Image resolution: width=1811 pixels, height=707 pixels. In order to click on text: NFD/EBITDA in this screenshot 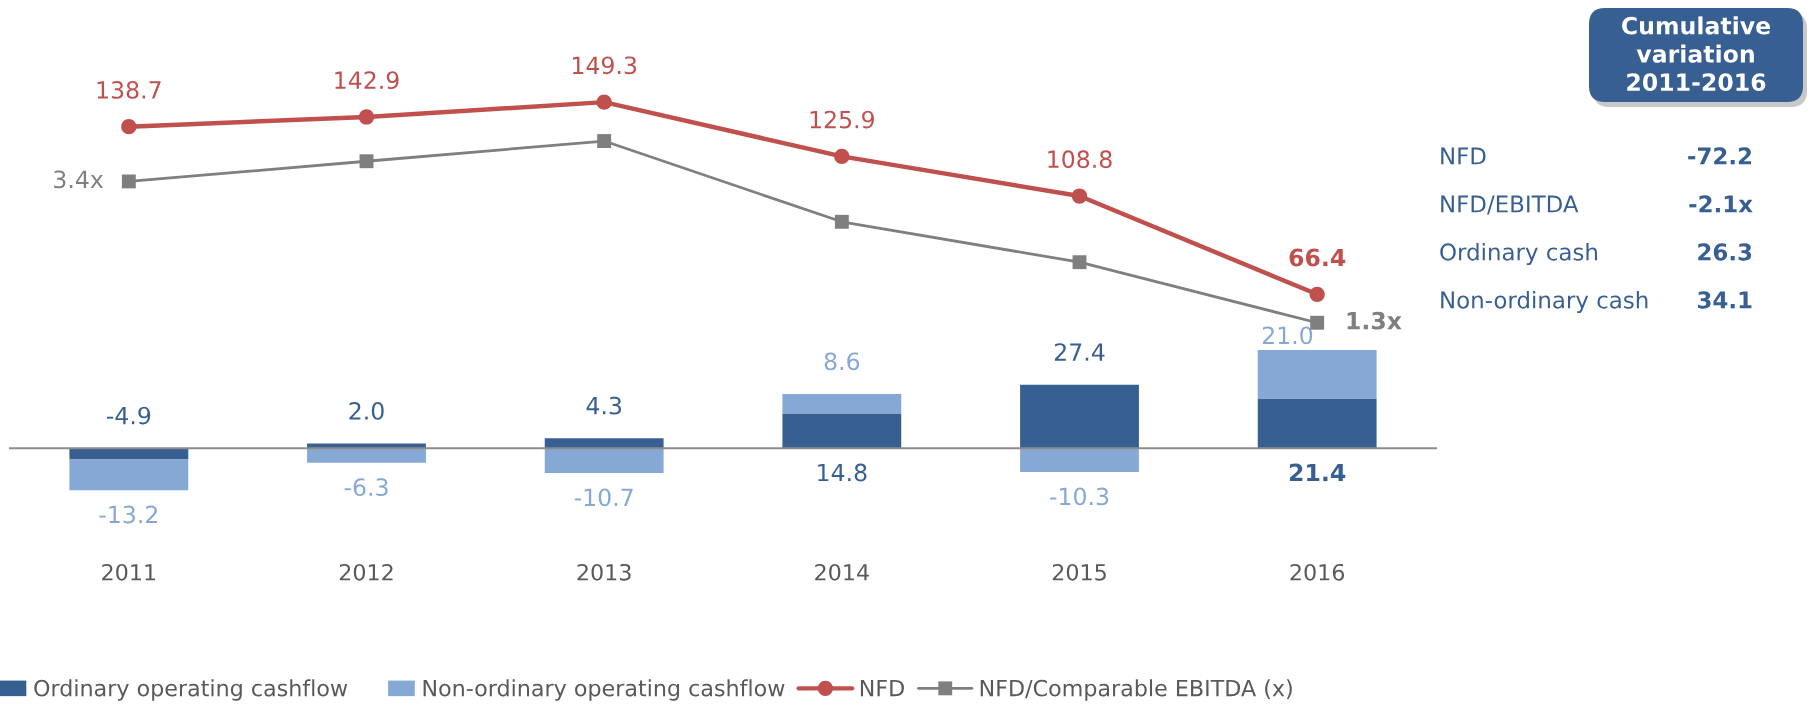, I will do `click(1510, 205)`.